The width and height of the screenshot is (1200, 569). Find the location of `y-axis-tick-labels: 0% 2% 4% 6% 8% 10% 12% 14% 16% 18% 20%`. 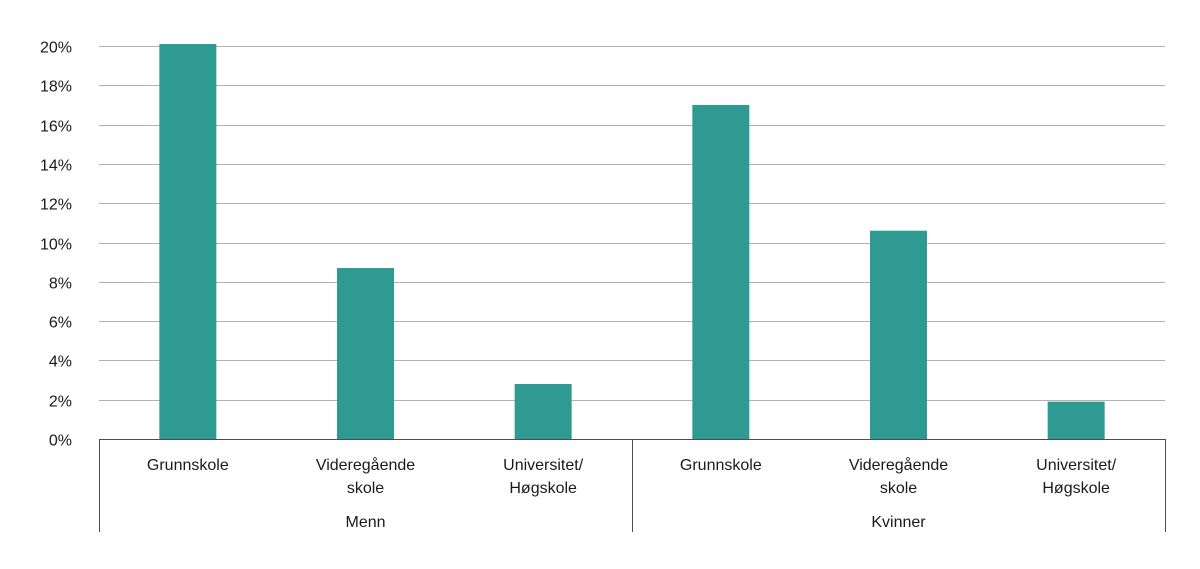

y-axis-tick-labels: 0% 2% 4% 6% 8% 10% 12% 14% 16% 18% 20% is located at coordinates (56, 245).